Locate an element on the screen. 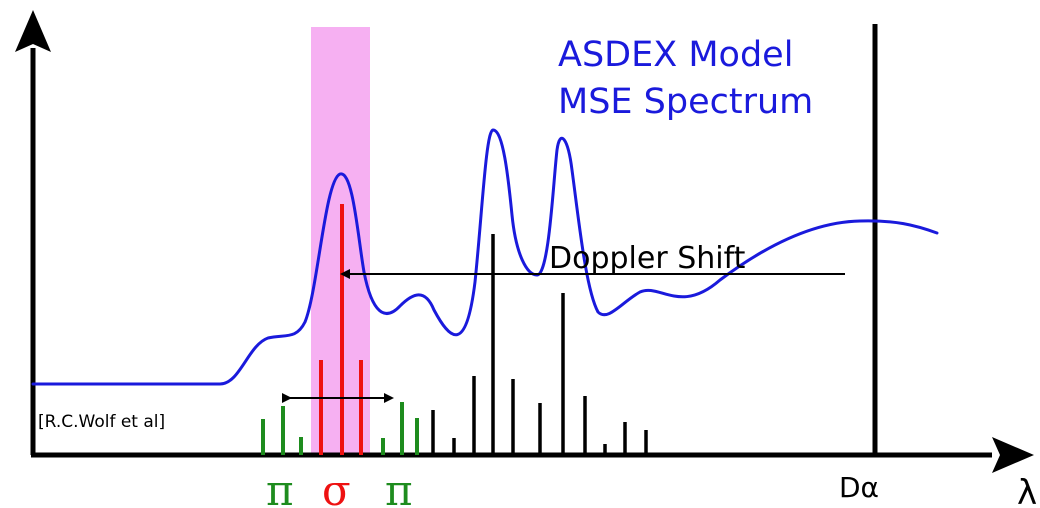 Image resolution: width=1040 pixels, height=508 pixels. impurity-lines is located at coordinates (539, 344).